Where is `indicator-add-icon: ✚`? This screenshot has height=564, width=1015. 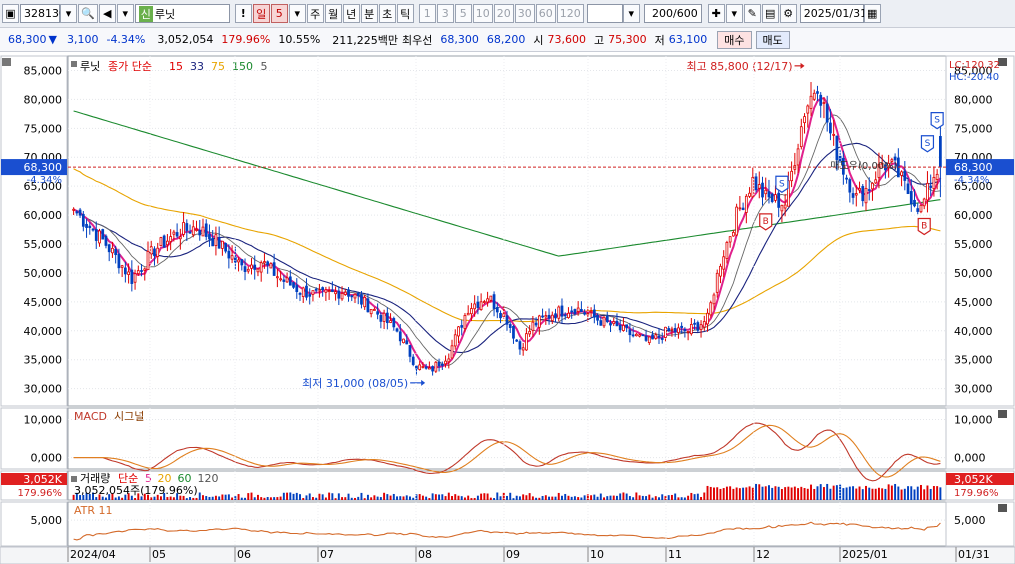
indicator-add-icon: ✚ is located at coordinates (716, 13).